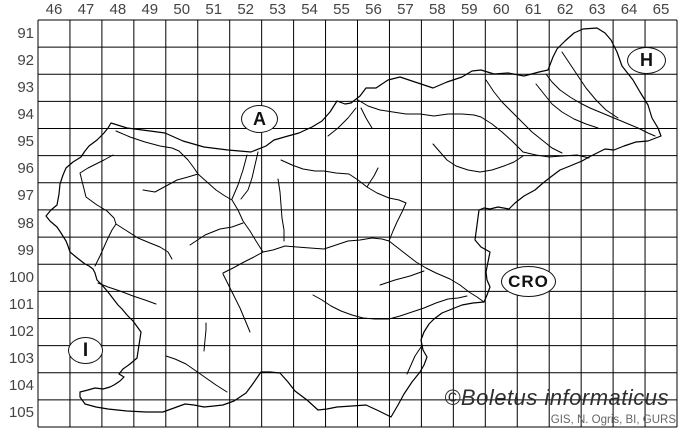  I want to click on top-axis-label: 46, so click(54, 9).